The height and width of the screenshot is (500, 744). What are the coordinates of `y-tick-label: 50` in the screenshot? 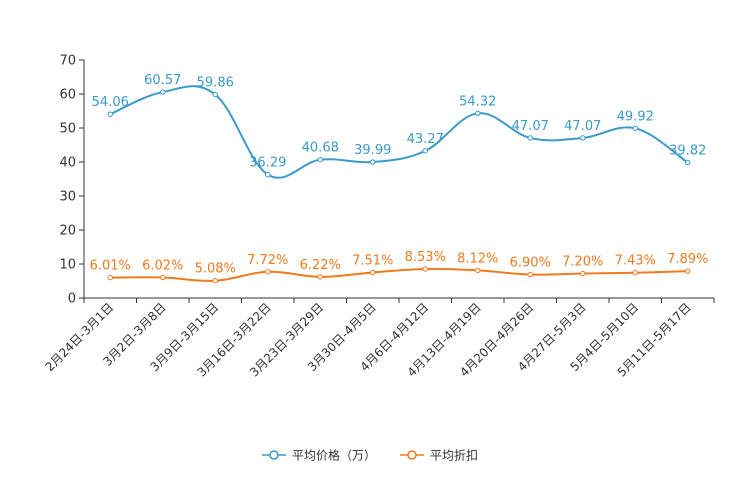 It's located at (67, 129).